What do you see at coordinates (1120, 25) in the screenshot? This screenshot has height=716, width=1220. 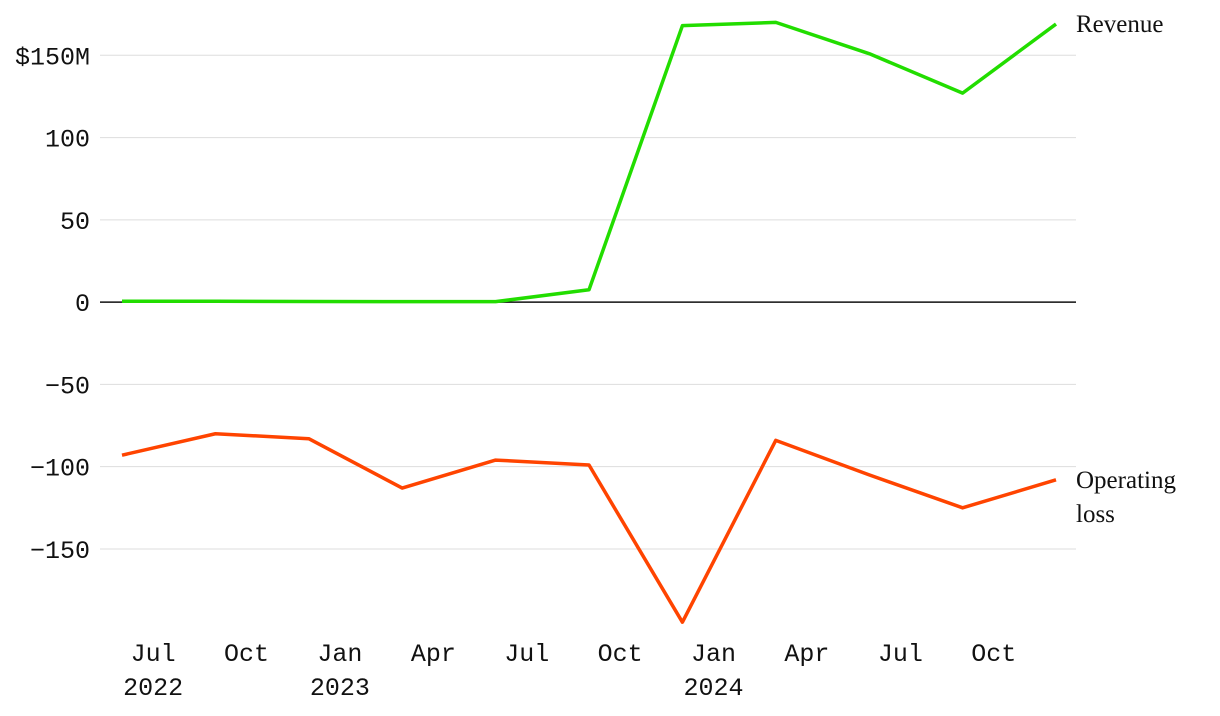 I see `series-label: Revenue` at bounding box center [1120, 25].